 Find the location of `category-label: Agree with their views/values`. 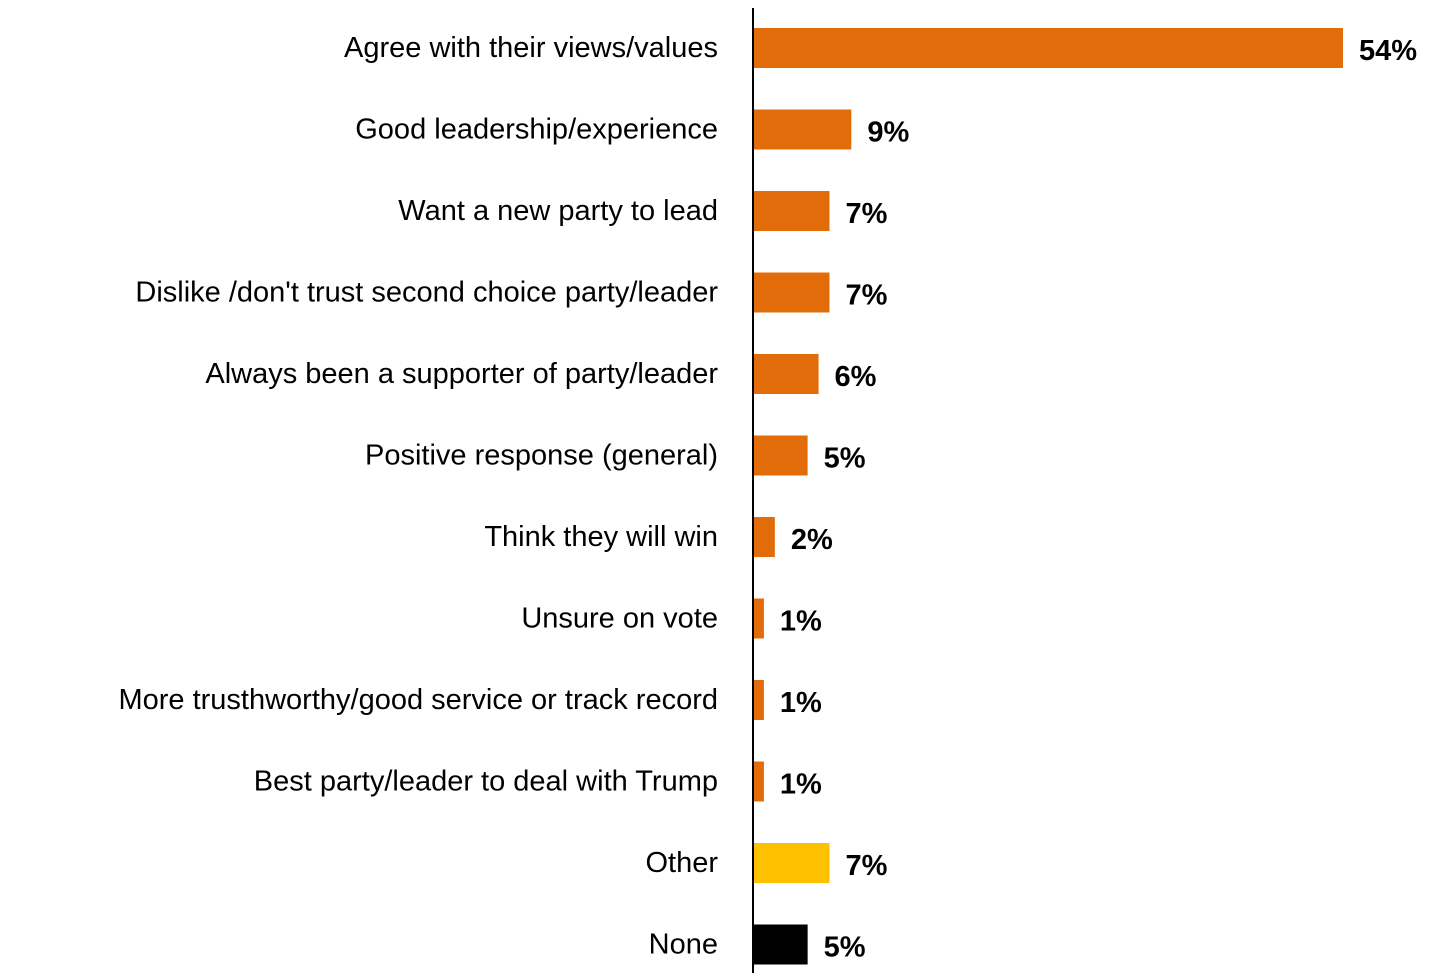

category-label: Agree with their views/values is located at coordinates (531, 48).